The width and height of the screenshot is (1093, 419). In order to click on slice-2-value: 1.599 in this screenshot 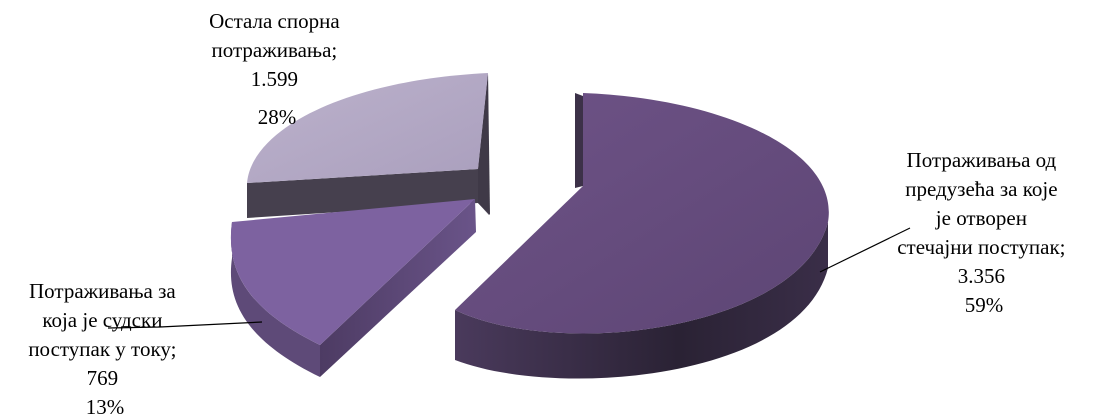, I will do `click(274, 79)`.